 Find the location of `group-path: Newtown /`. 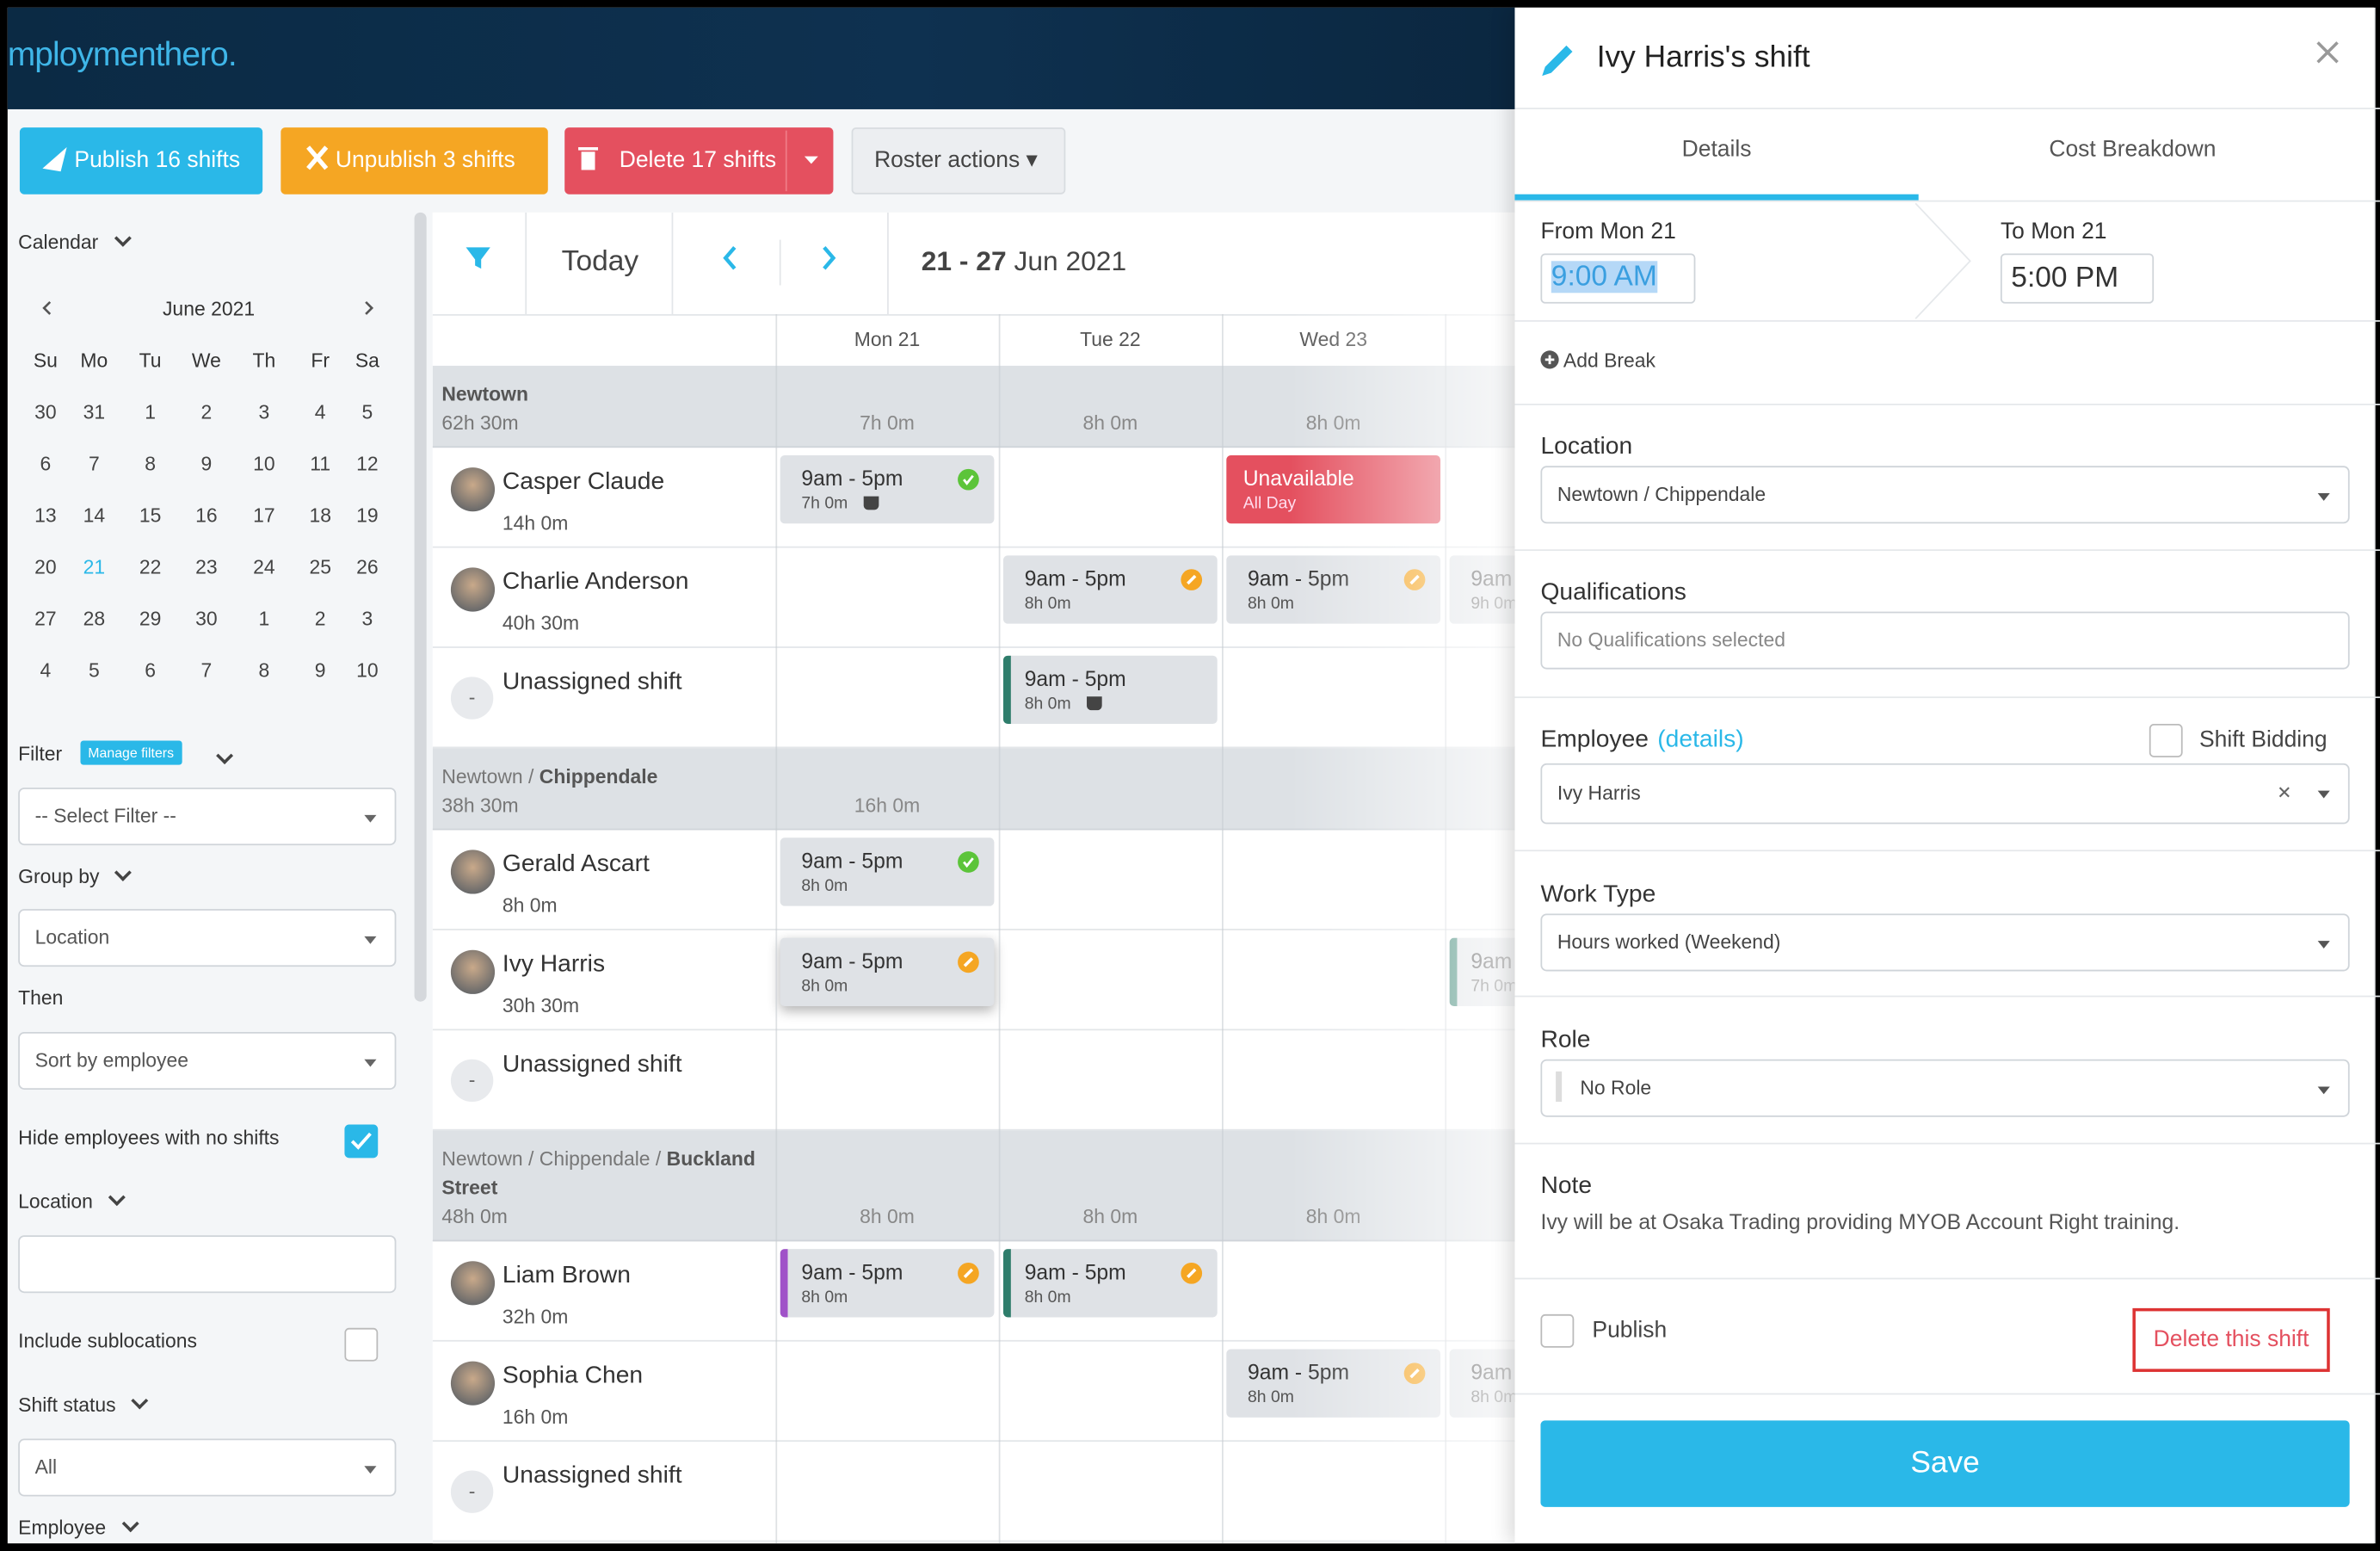

group-path: Newtown / is located at coordinates (491, 1158).